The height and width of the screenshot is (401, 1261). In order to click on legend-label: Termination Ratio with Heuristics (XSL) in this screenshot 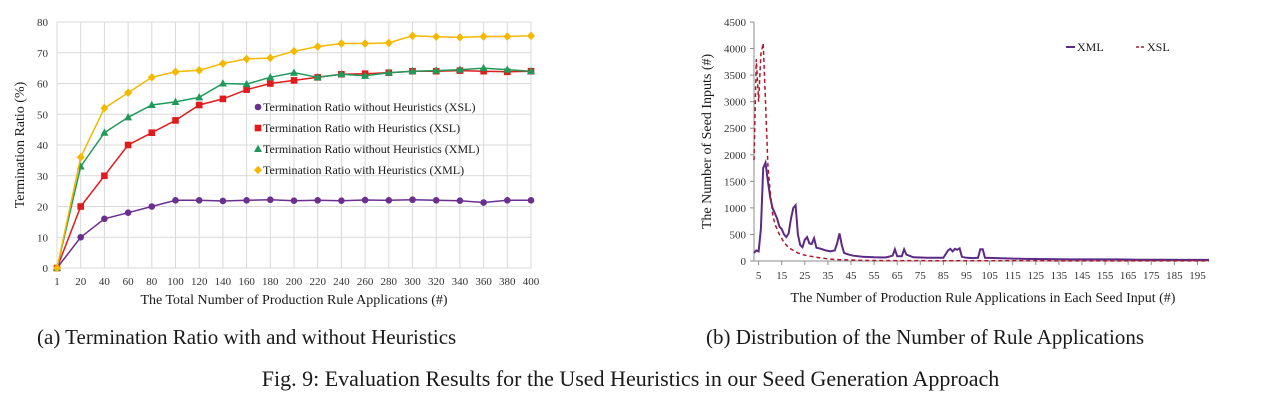, I will do `click(361, 128)`.